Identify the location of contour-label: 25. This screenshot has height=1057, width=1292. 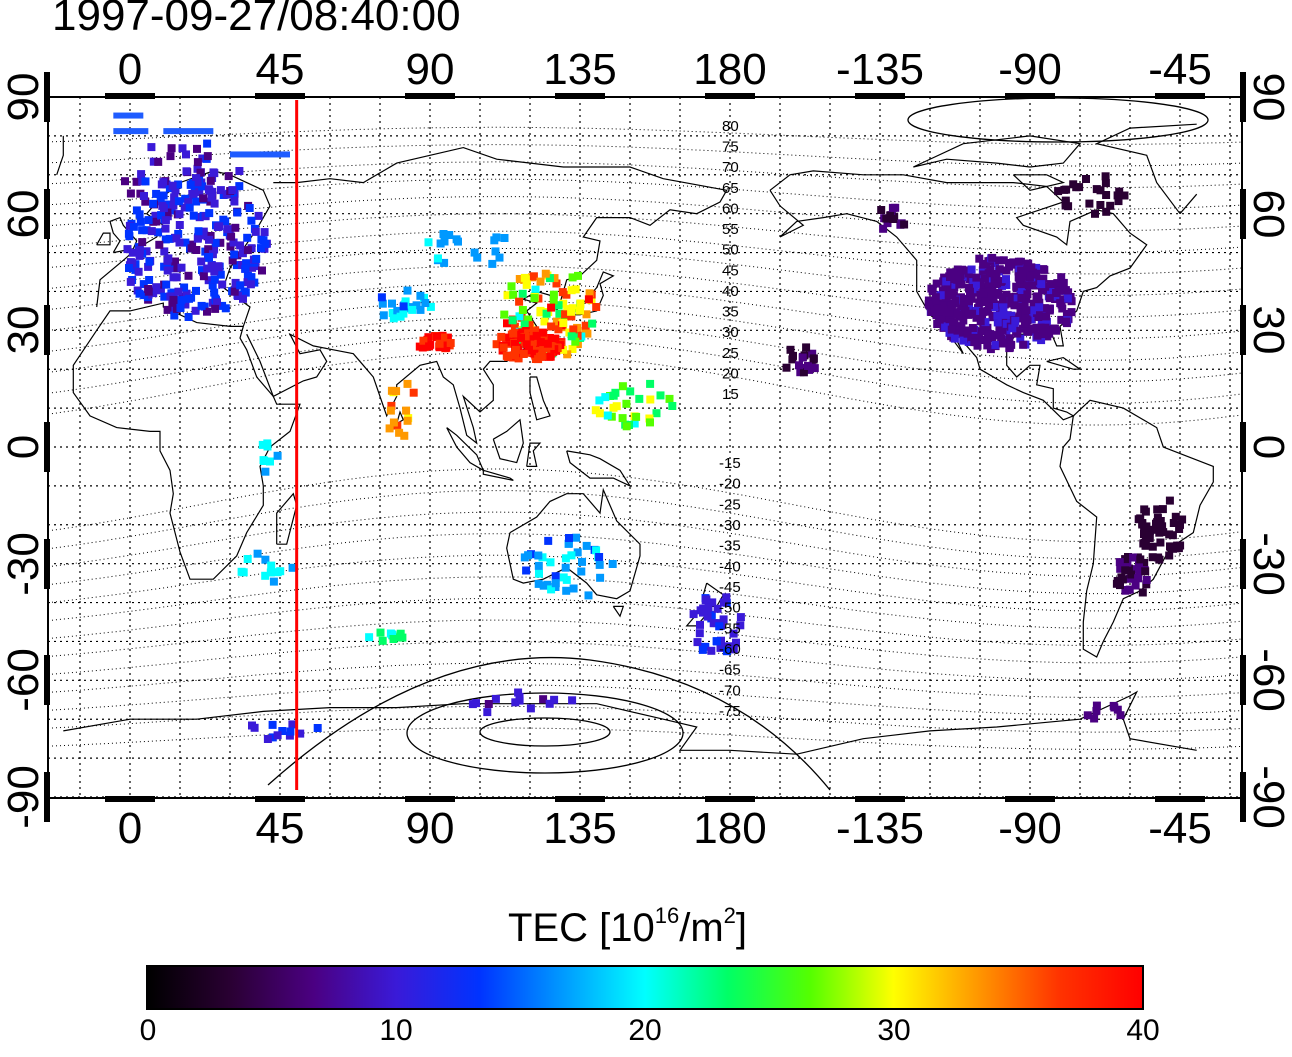
(730, 353).